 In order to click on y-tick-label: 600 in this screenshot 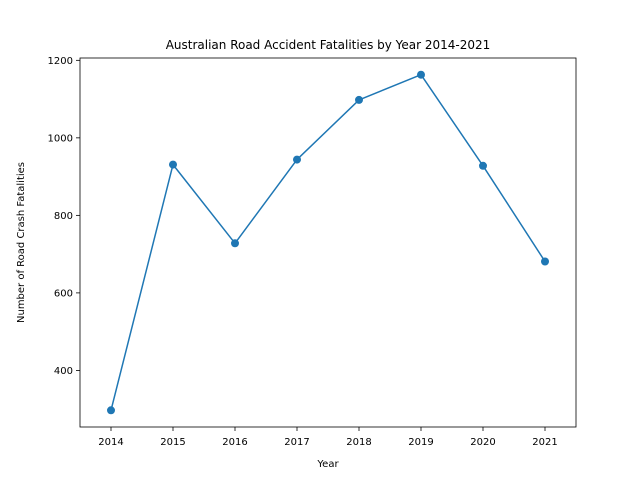, I will do `click(63, 293)`.